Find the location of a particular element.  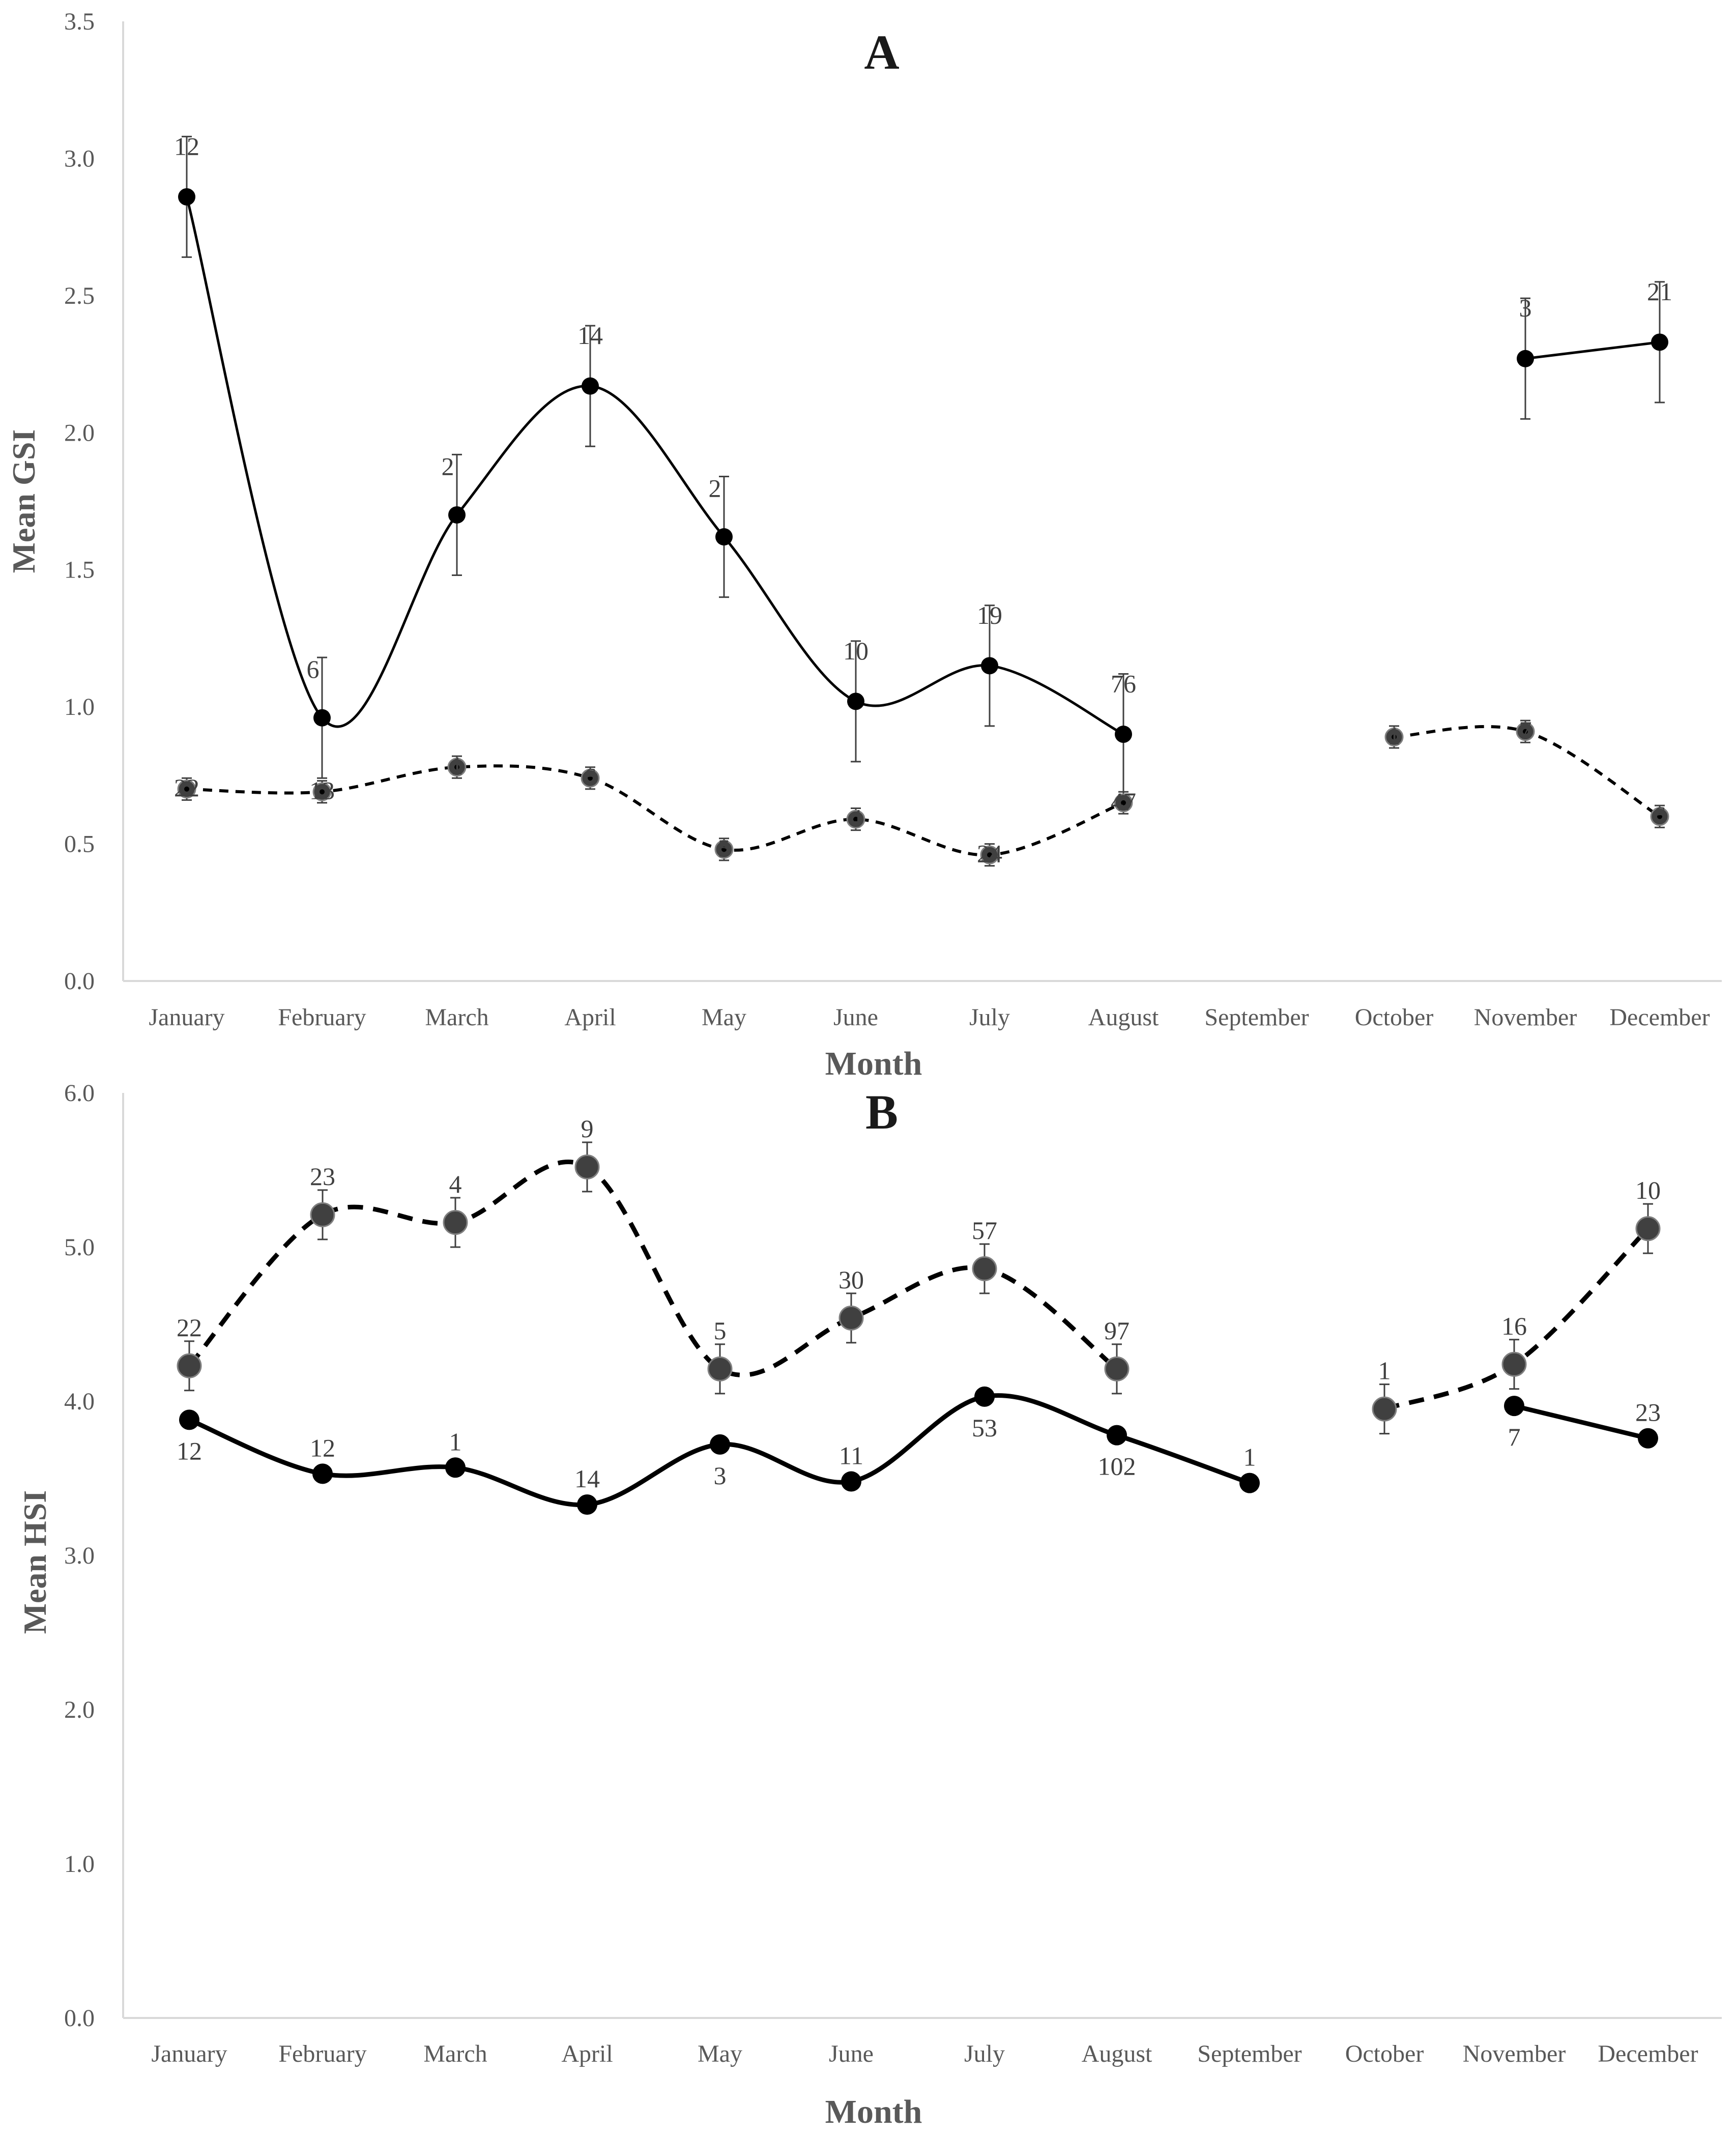

y-tick-label: 3.5 is located at coordinates (79, 21).